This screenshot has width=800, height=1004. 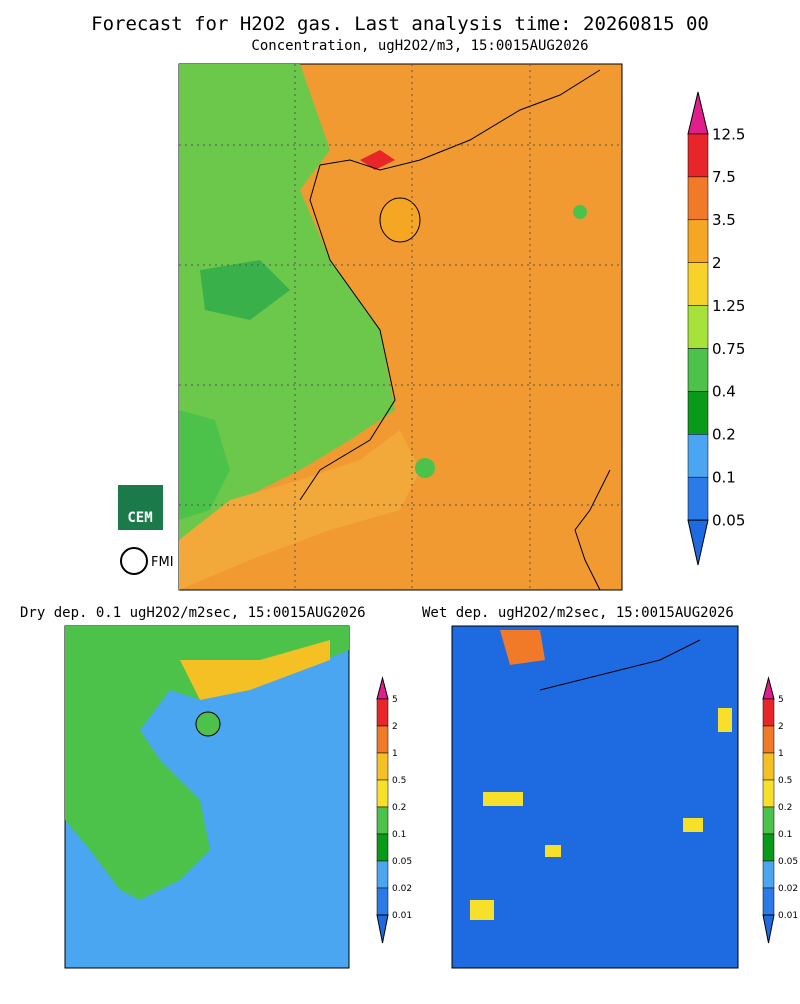 I want to click on cem-logo, so click(x=140, y=507).